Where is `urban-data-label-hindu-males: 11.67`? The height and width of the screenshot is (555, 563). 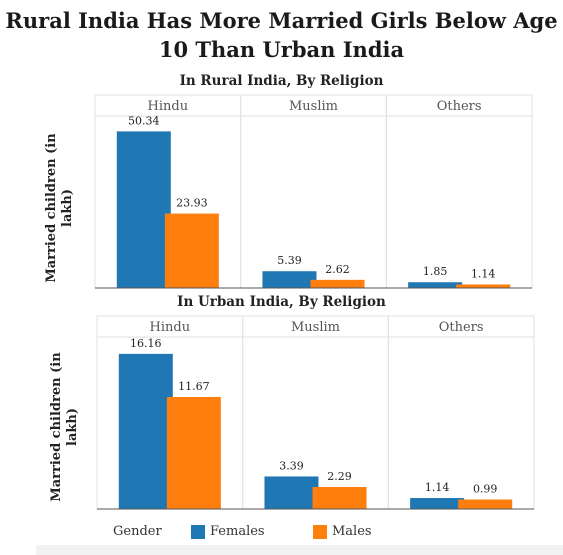
urban-data-label-hindu-males: 11.67 is located at coordinates (194, 386).